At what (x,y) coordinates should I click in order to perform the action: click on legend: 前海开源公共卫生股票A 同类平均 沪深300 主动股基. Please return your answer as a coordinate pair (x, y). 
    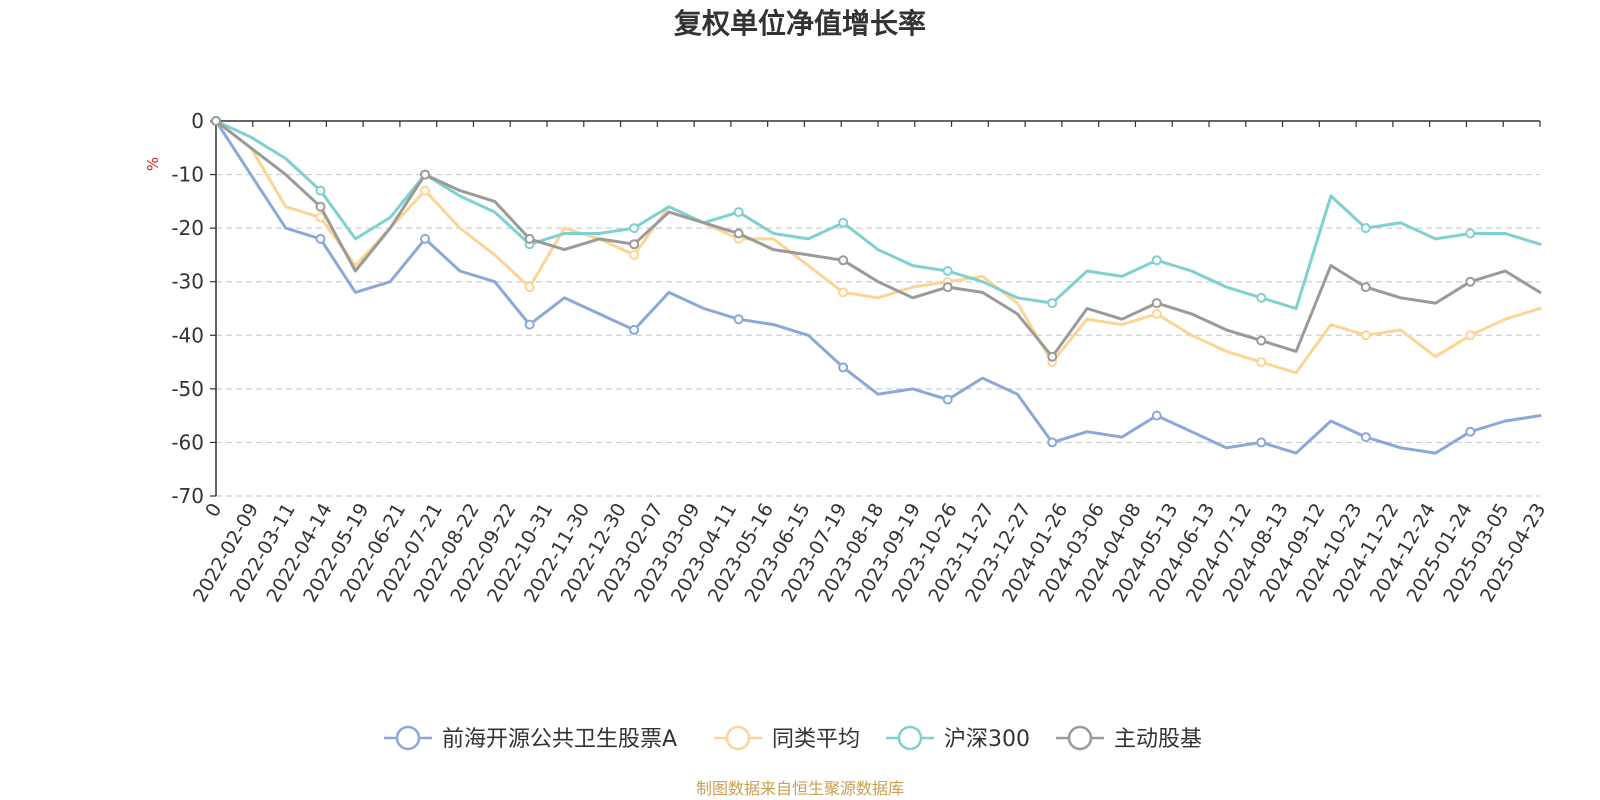
    Looking at the image, I should click on (793, 738).